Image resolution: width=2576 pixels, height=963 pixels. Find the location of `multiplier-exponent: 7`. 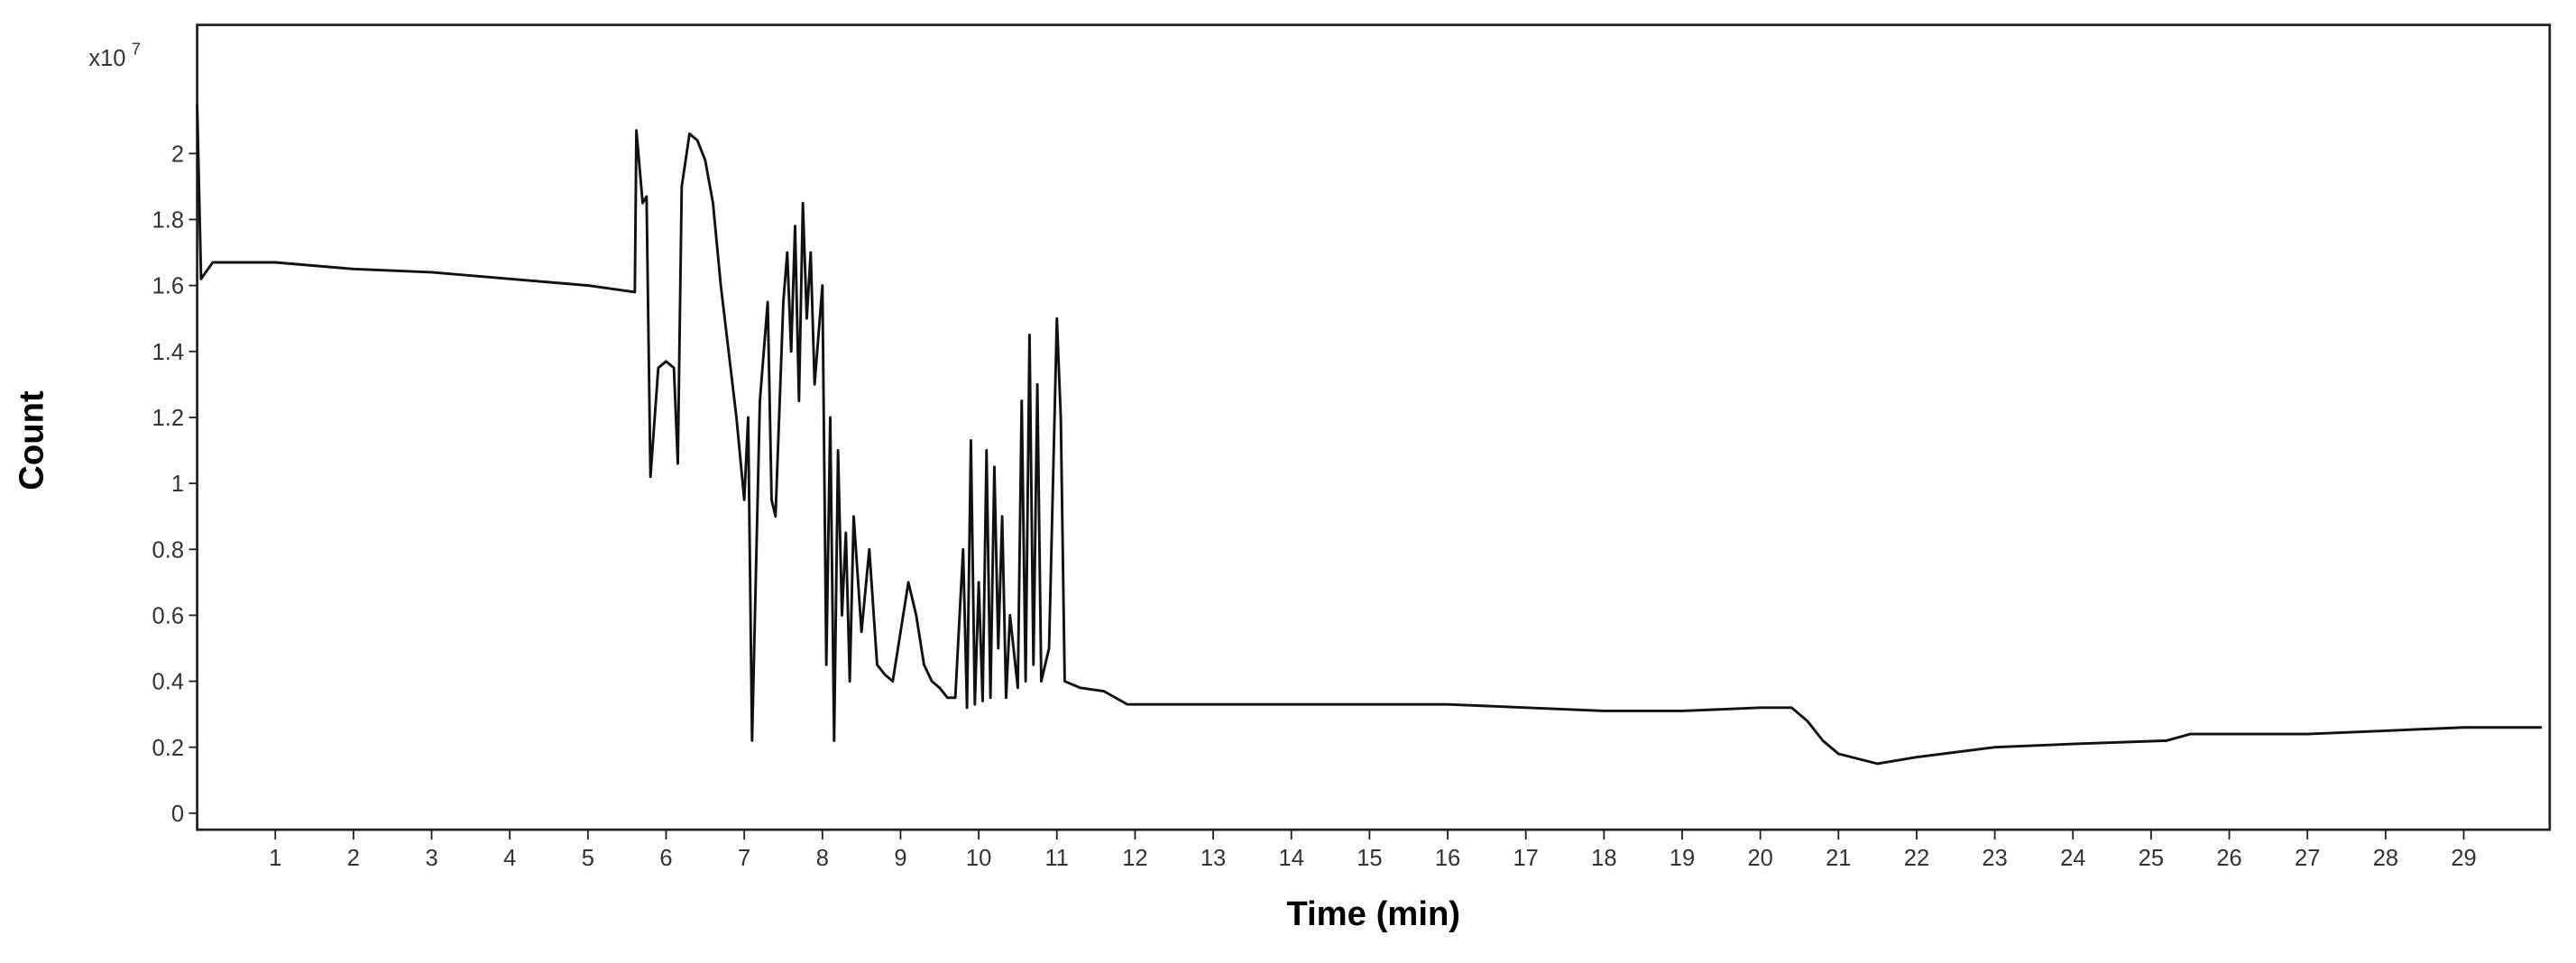

multiplier-exponent: 7 is located at coordinates (136, 49).